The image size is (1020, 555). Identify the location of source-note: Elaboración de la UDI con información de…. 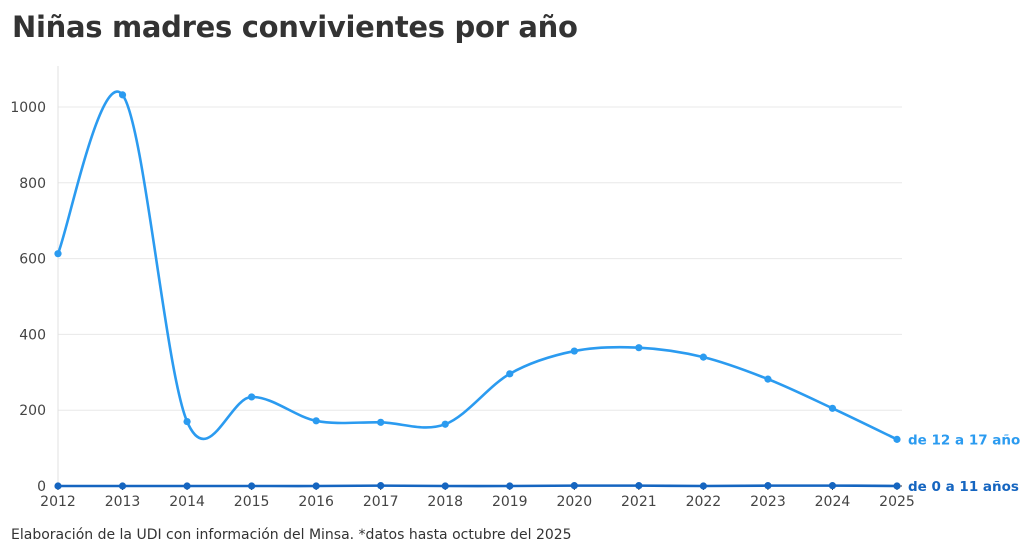
(291, 535).